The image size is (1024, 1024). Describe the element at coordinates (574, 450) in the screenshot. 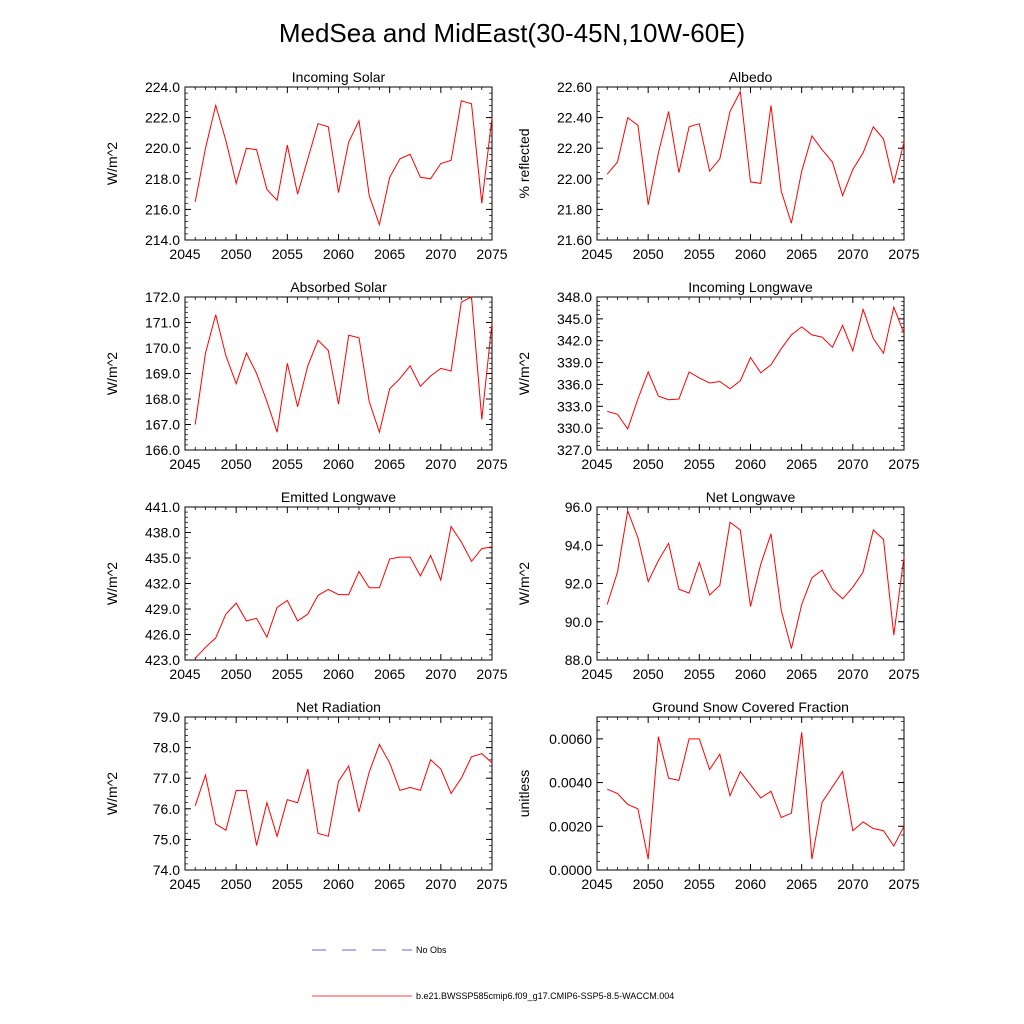

I see `y-tick-label: 327.0` at that location.